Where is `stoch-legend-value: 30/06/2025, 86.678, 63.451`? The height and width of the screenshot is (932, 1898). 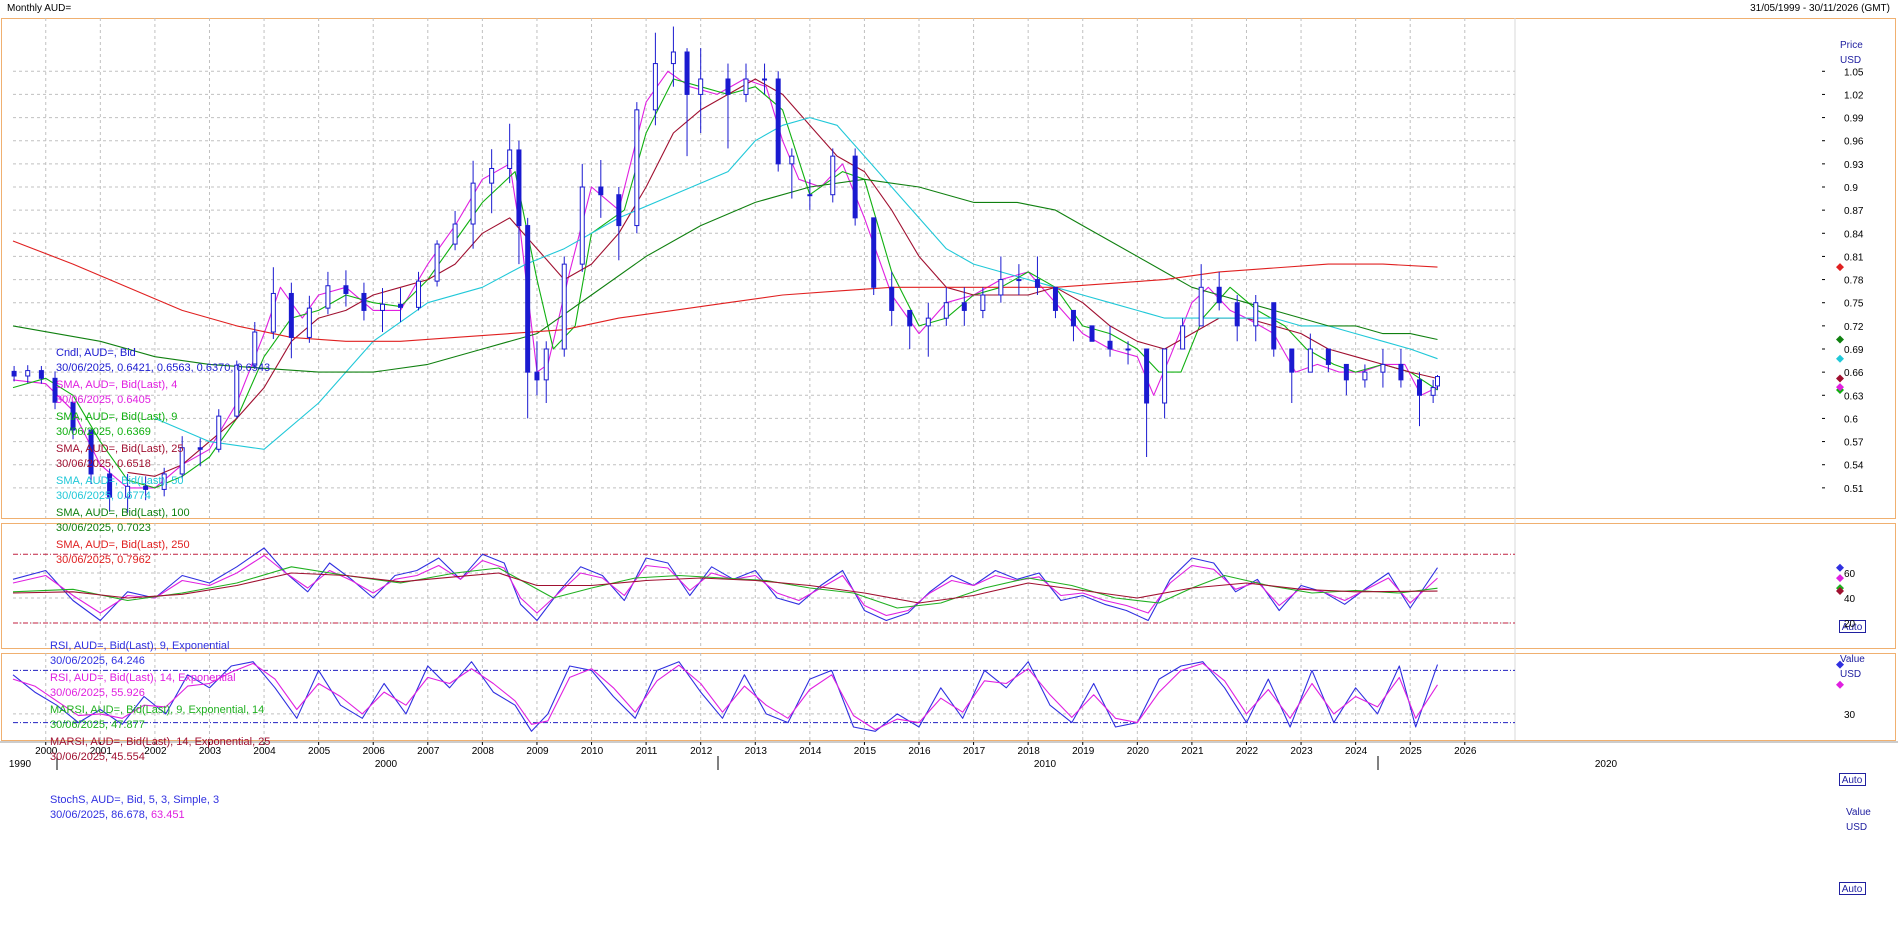 stoch-legend-value: 30/06/2025, 86.678, 63.451 is located at coordinates (117, 815).